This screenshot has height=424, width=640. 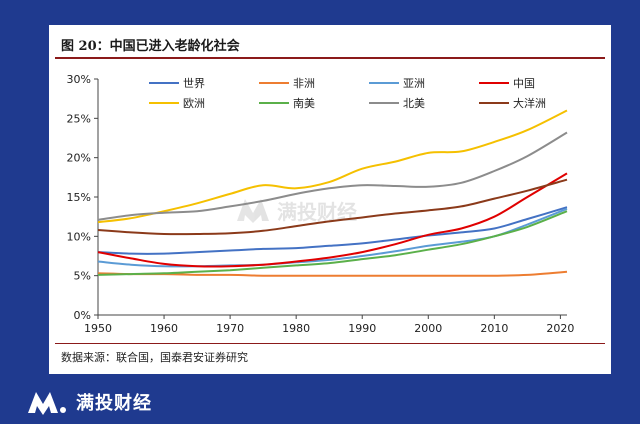 What do you see at coordinates (414, 83) in the screenshot?
I see `legend-label: 亚洲` at bounding box center [414, 83].